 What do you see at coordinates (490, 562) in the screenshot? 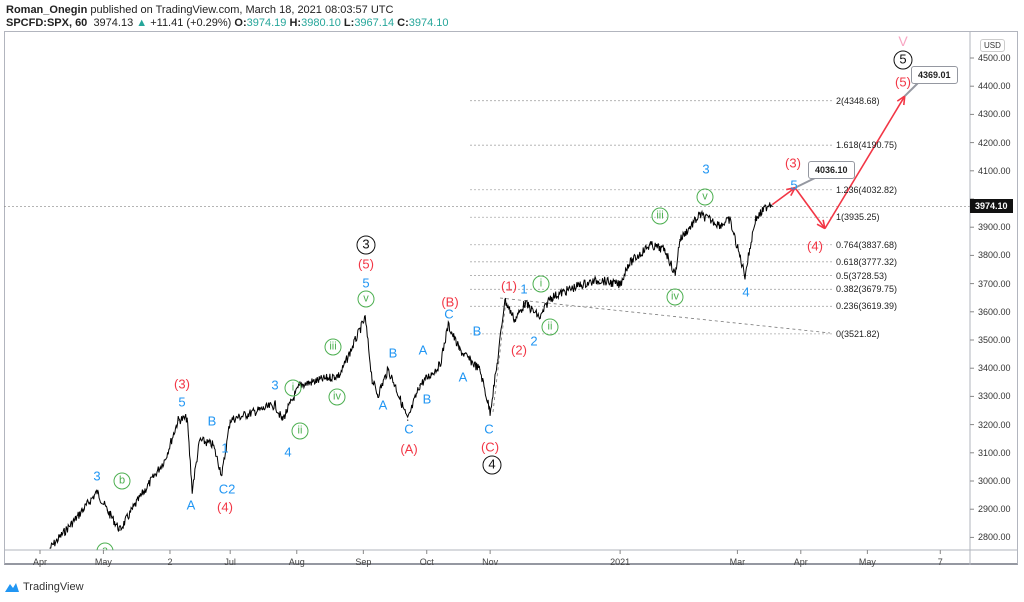
I see `x-tick-label: Nov` at bounding box center [490, 562].